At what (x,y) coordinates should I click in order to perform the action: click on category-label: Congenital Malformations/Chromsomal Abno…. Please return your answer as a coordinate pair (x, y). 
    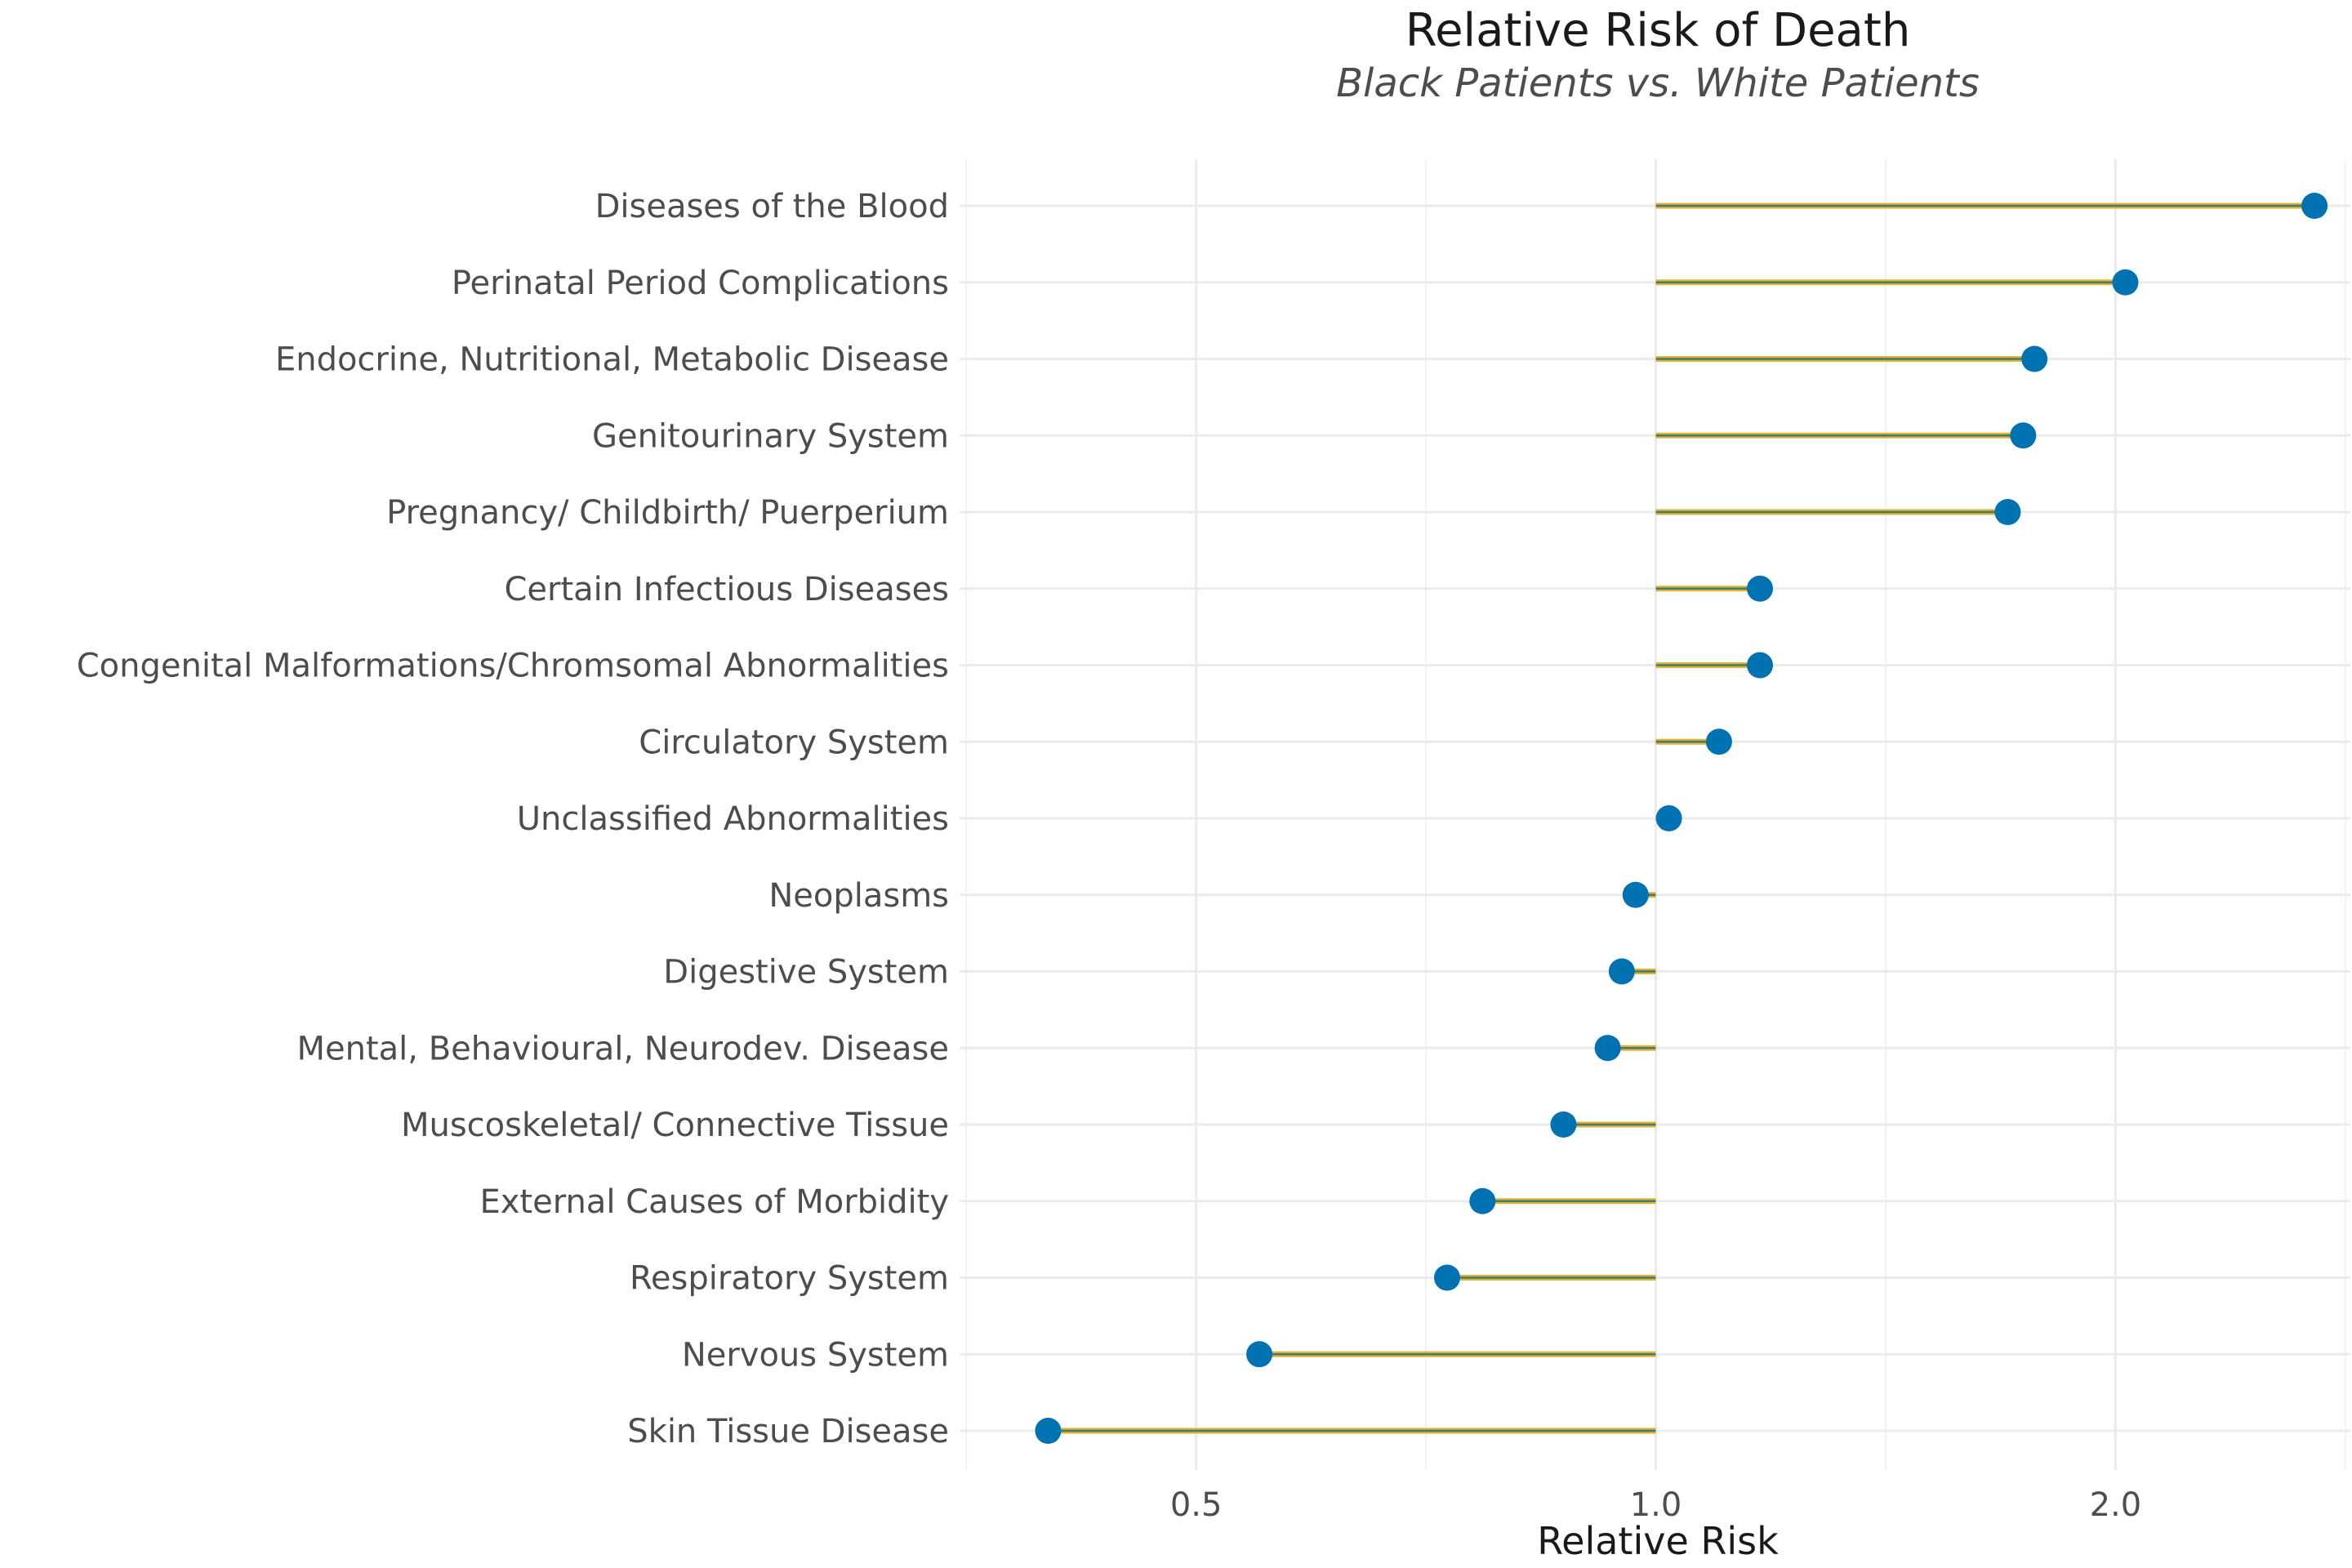
    Looking at the image, I should click on (513, 666).